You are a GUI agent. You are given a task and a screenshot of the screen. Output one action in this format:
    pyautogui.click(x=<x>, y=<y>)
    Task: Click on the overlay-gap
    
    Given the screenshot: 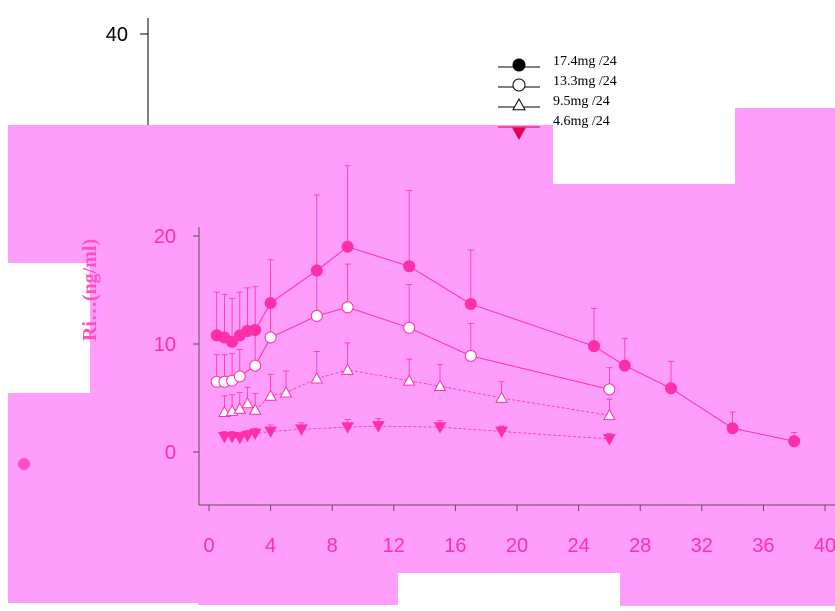 What is the action you would take?
    pyautogui.click(x=509, y=589)
    